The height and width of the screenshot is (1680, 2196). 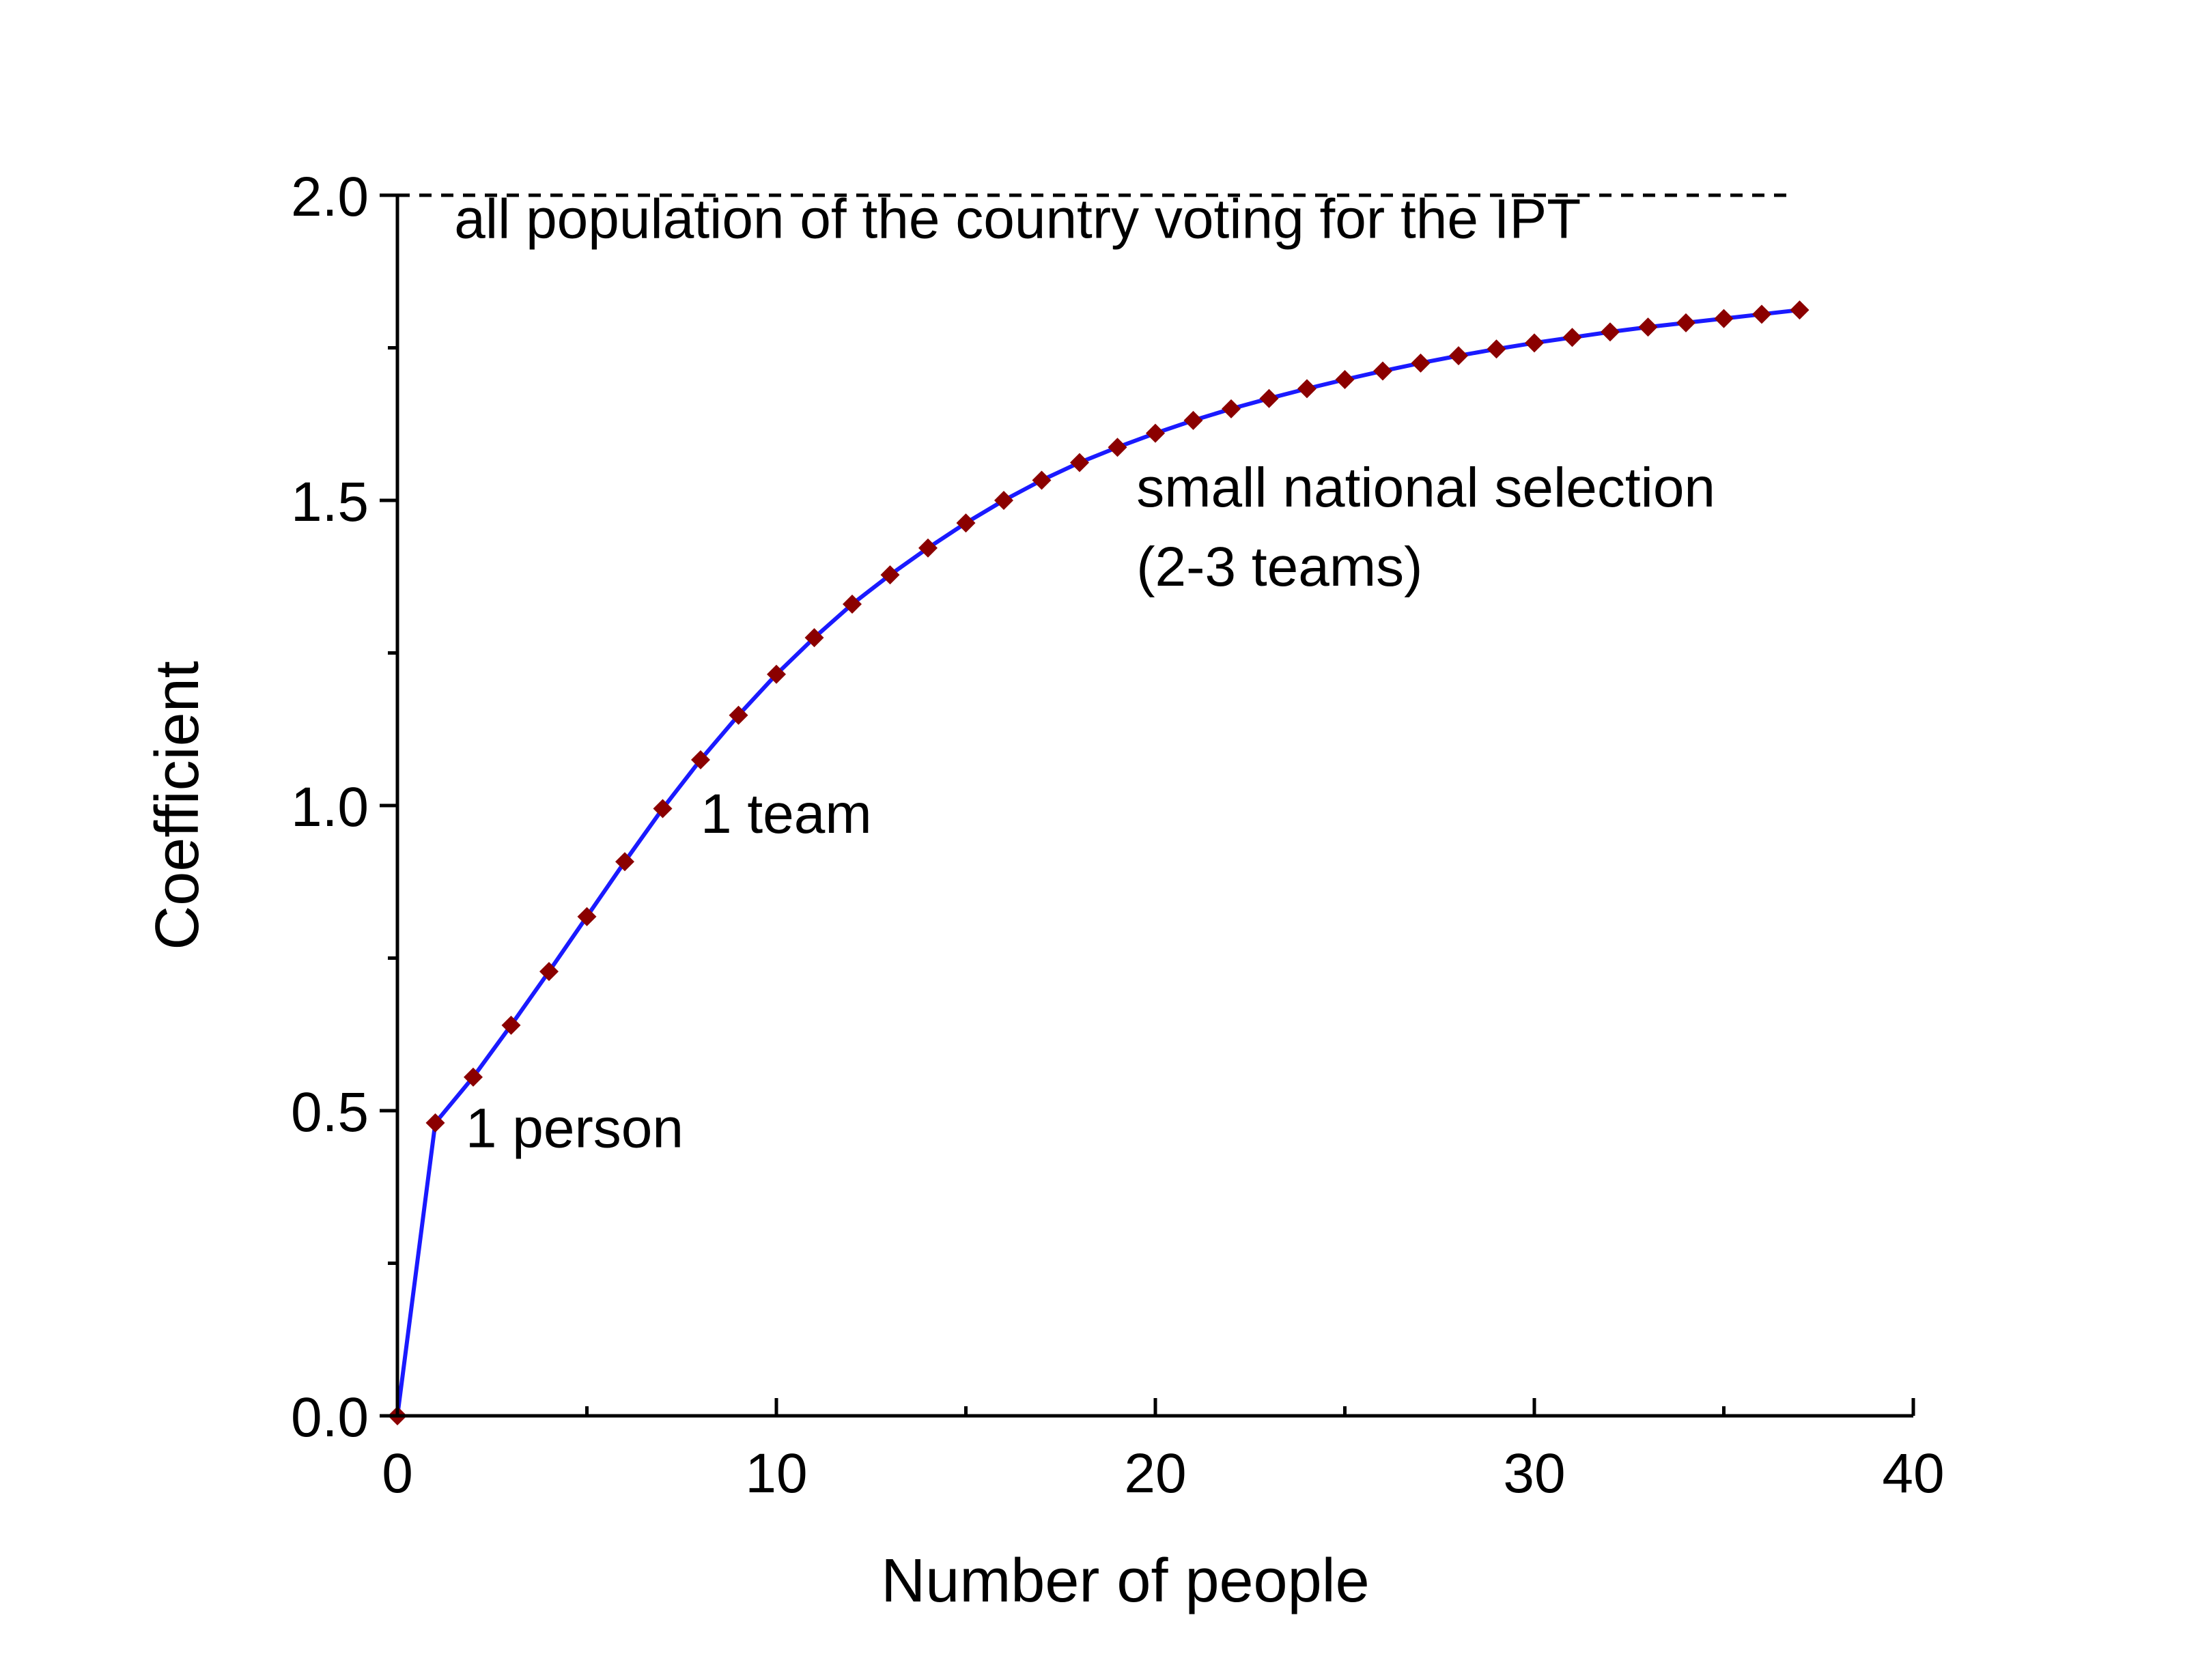 What do you see at coordinates (330, 807) in the screenshot?
I see `y-tick-label: 1.0` at bounding box center [330, 807].